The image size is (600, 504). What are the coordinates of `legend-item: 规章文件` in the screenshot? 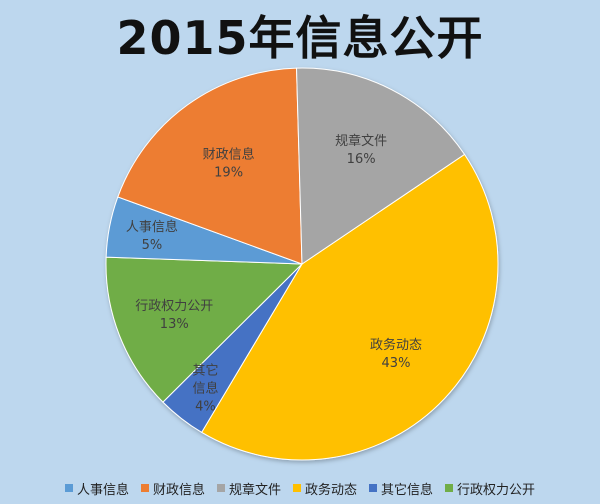 It's located at (248, 488).